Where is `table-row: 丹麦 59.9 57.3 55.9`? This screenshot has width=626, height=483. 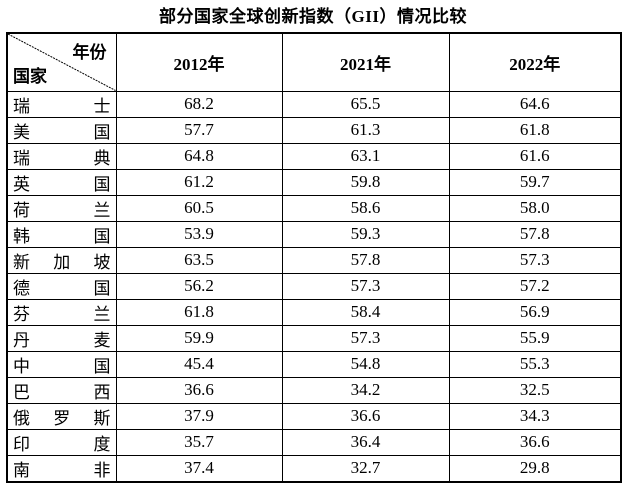
table-row: 丹麦 59.9 57.3 55.9 is located at coordinates (314, 338).